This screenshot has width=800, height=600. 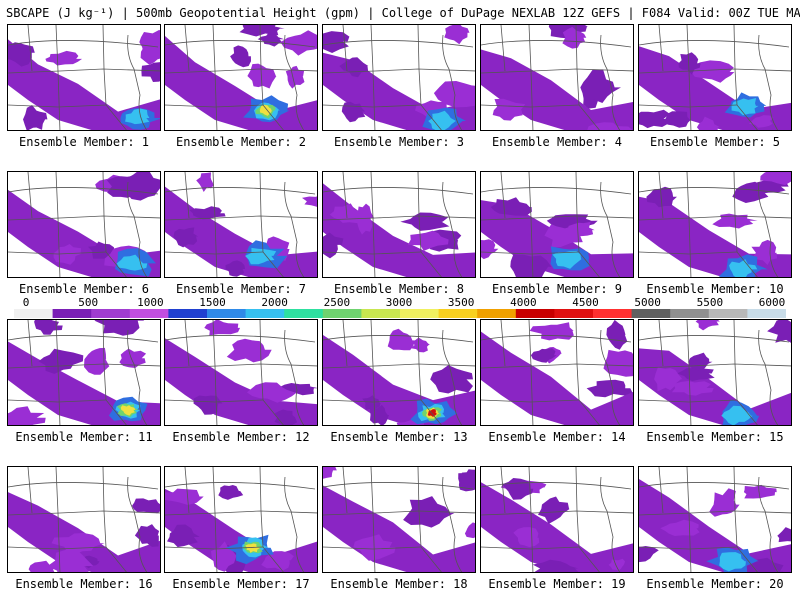 I want to click on ensemble-member-label: Ensemble Member: 9, so click(x=557, y=289).